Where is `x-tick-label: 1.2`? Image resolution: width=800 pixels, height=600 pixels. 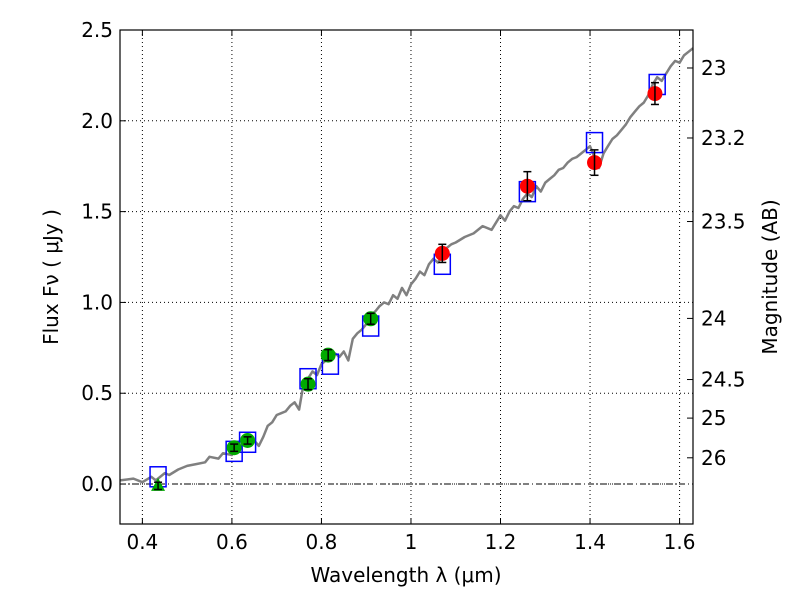 x-tick-label: 1.2 is located at coordinates (501, 542).